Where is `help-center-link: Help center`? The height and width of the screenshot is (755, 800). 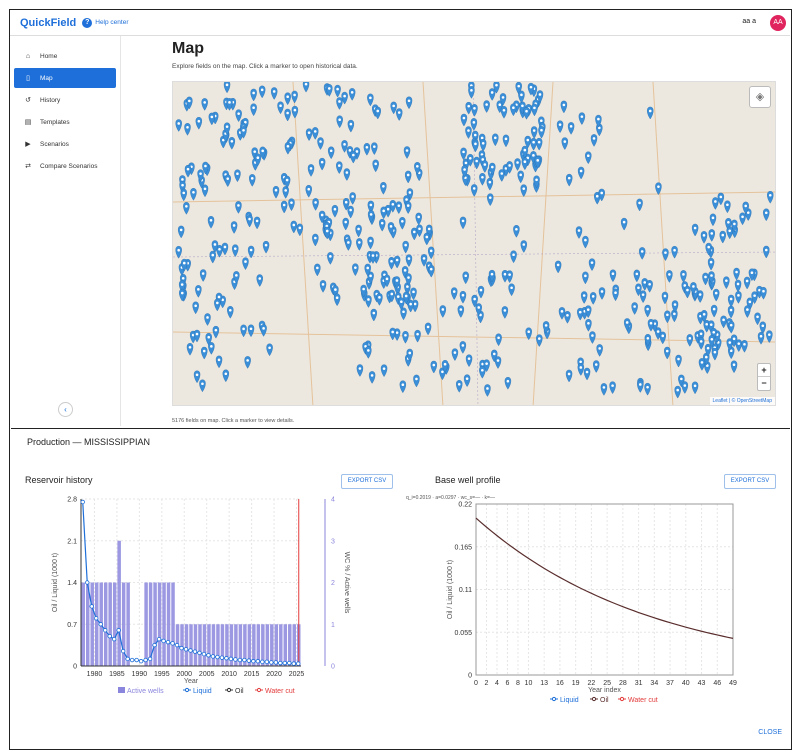
help-center-link: Help center is located at coordinates (112, 22).